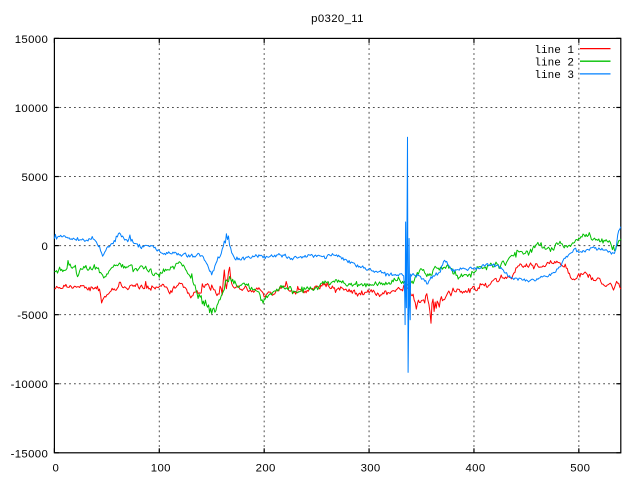  What do you see at coordinates (32, 316) in the screenshot?
I see `svg-text: -5000` at bounding box center [32, 316].